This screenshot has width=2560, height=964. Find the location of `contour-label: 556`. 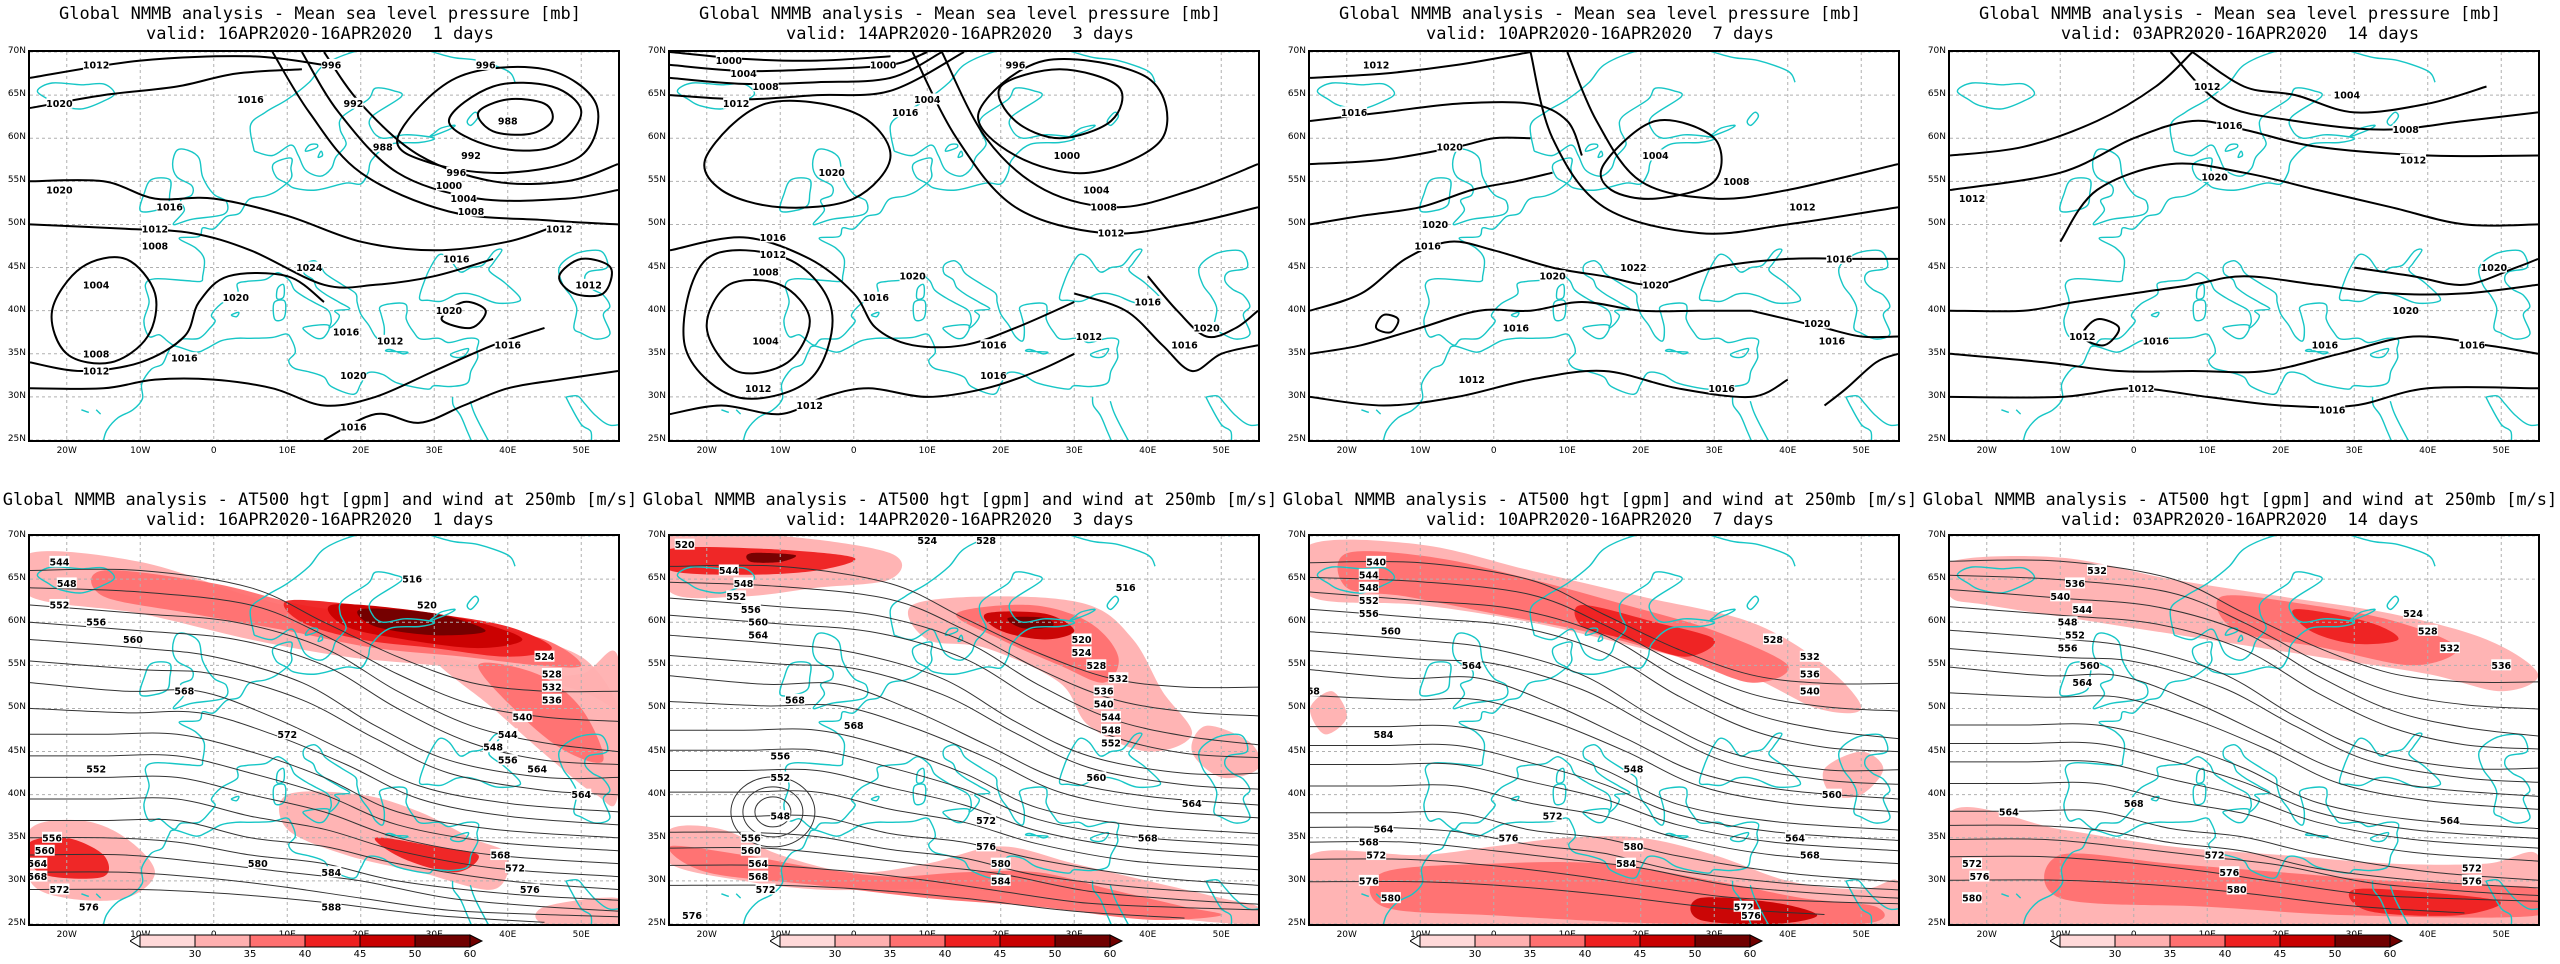

contour-label: 556 is located at coordinates (52, 838).